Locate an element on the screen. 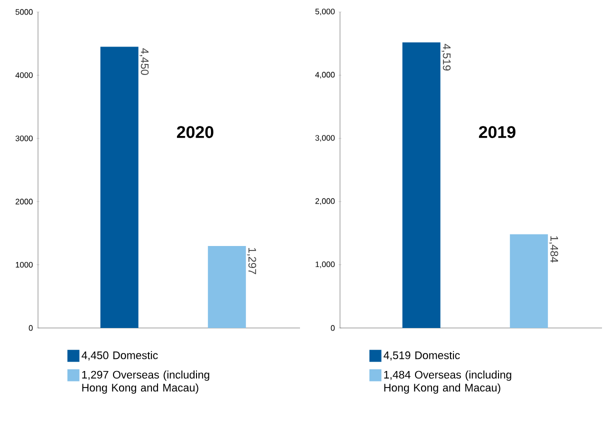 This screenshot has width=604, height=448. legend-label: 4,519 Domestic is located at coordinates (422, 355).